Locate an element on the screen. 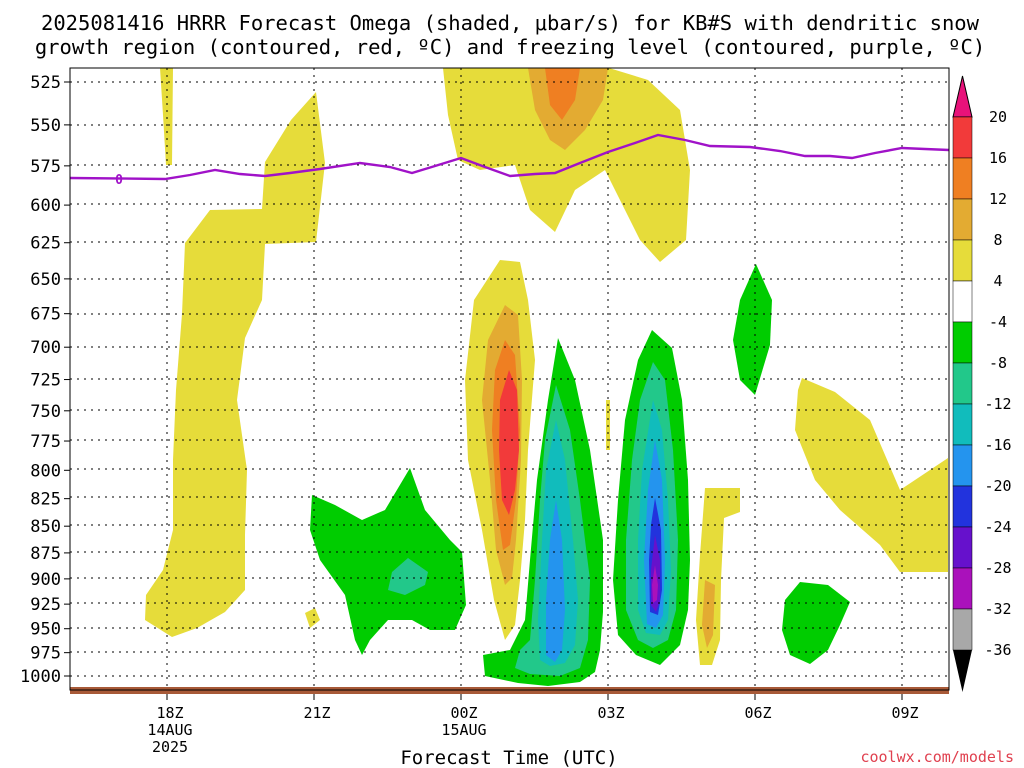 The width and height of the screenshot is (1024, 768). y-tick-label: 725 is located at coordinates (45, 381).